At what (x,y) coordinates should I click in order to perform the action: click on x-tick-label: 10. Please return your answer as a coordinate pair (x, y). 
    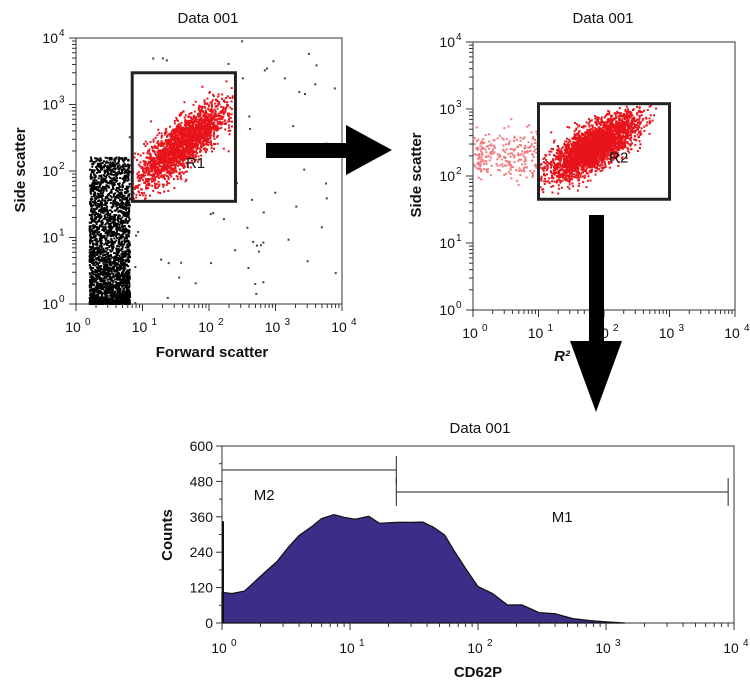
    Looking at the image, I should click on (206, 327).